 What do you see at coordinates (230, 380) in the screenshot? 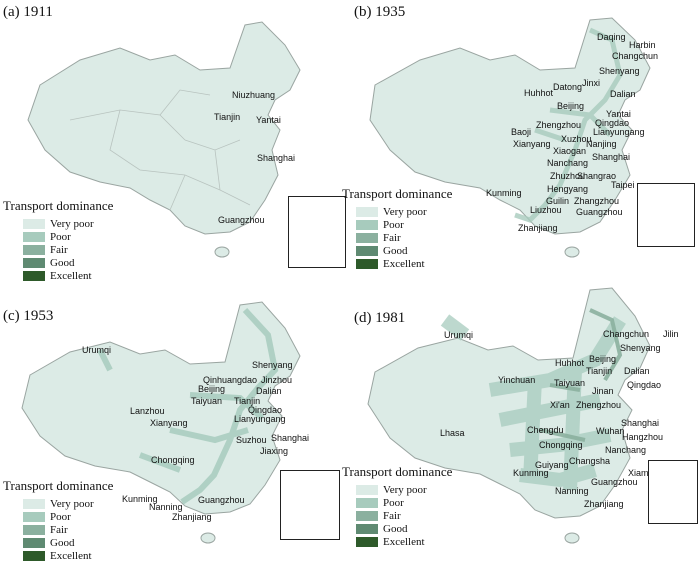
I see `city-label: Qinhuangdao` at bounding box center [230, 380].